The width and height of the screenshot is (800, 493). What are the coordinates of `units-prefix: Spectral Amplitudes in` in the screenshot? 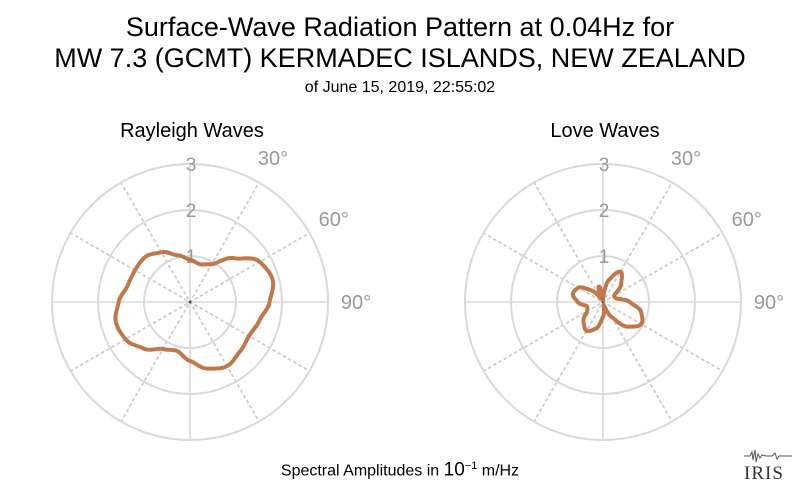 It's located at (362, 471).